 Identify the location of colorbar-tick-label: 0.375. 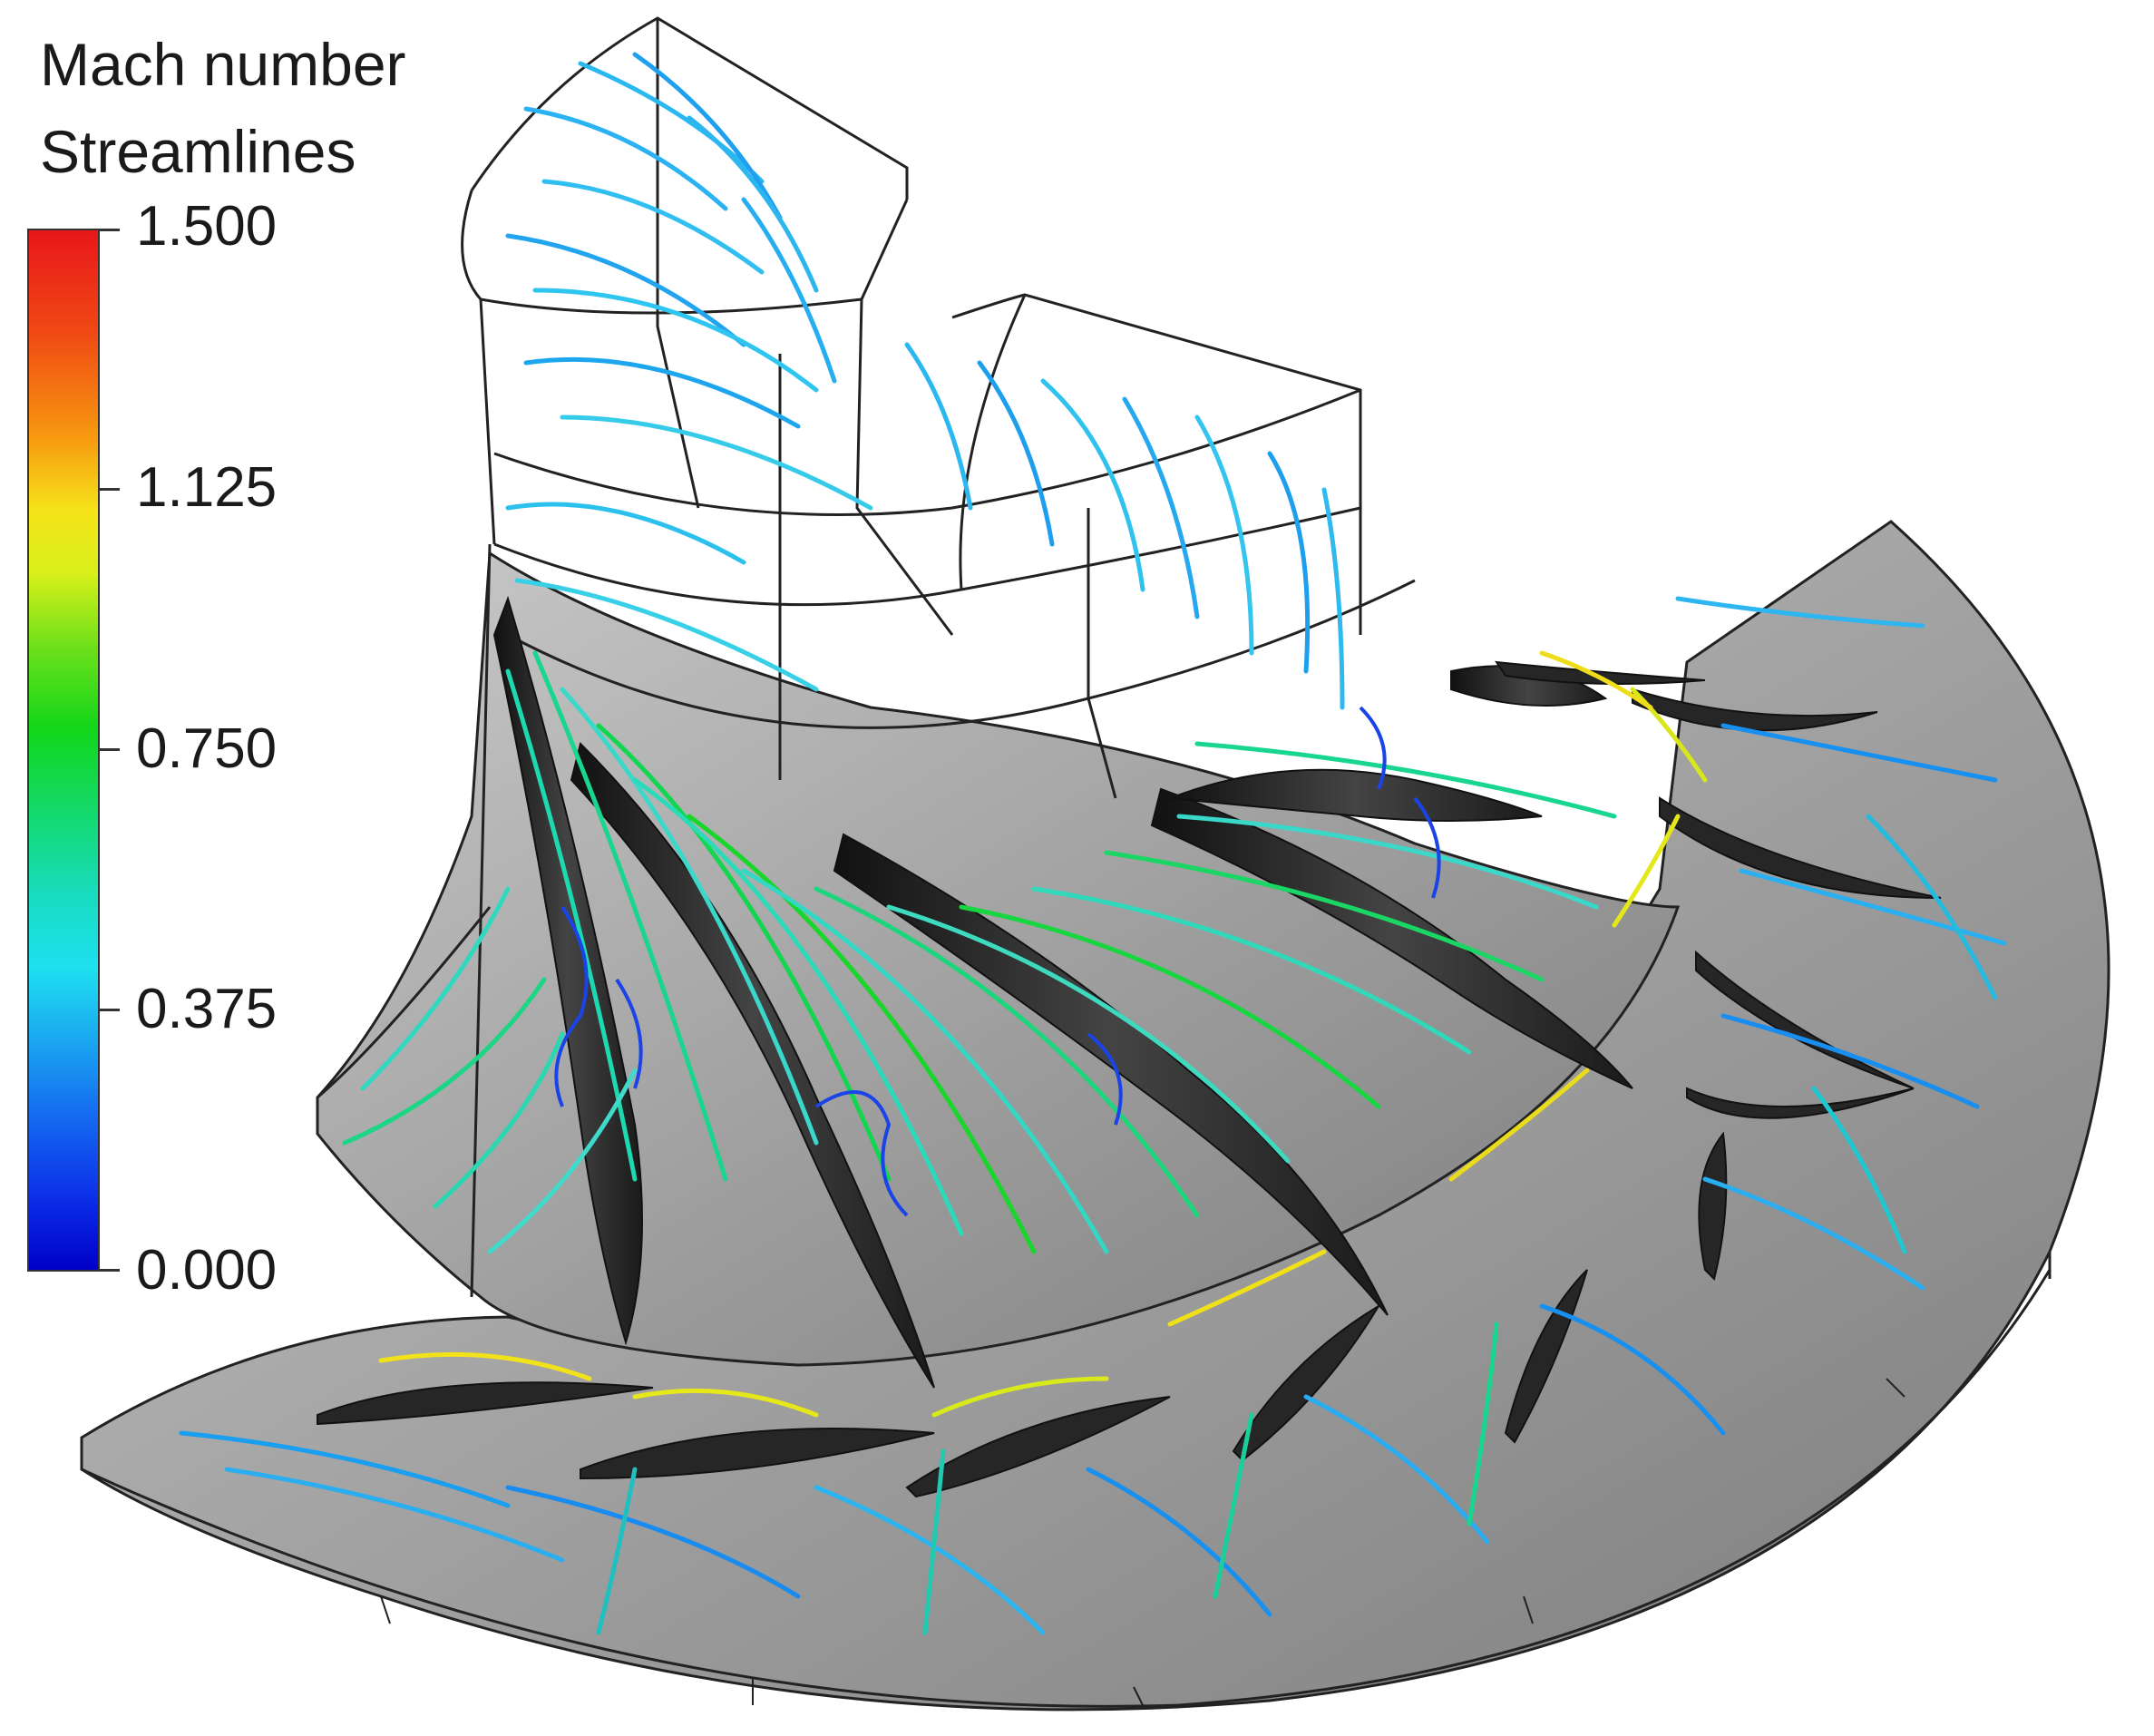
(207, 1009).